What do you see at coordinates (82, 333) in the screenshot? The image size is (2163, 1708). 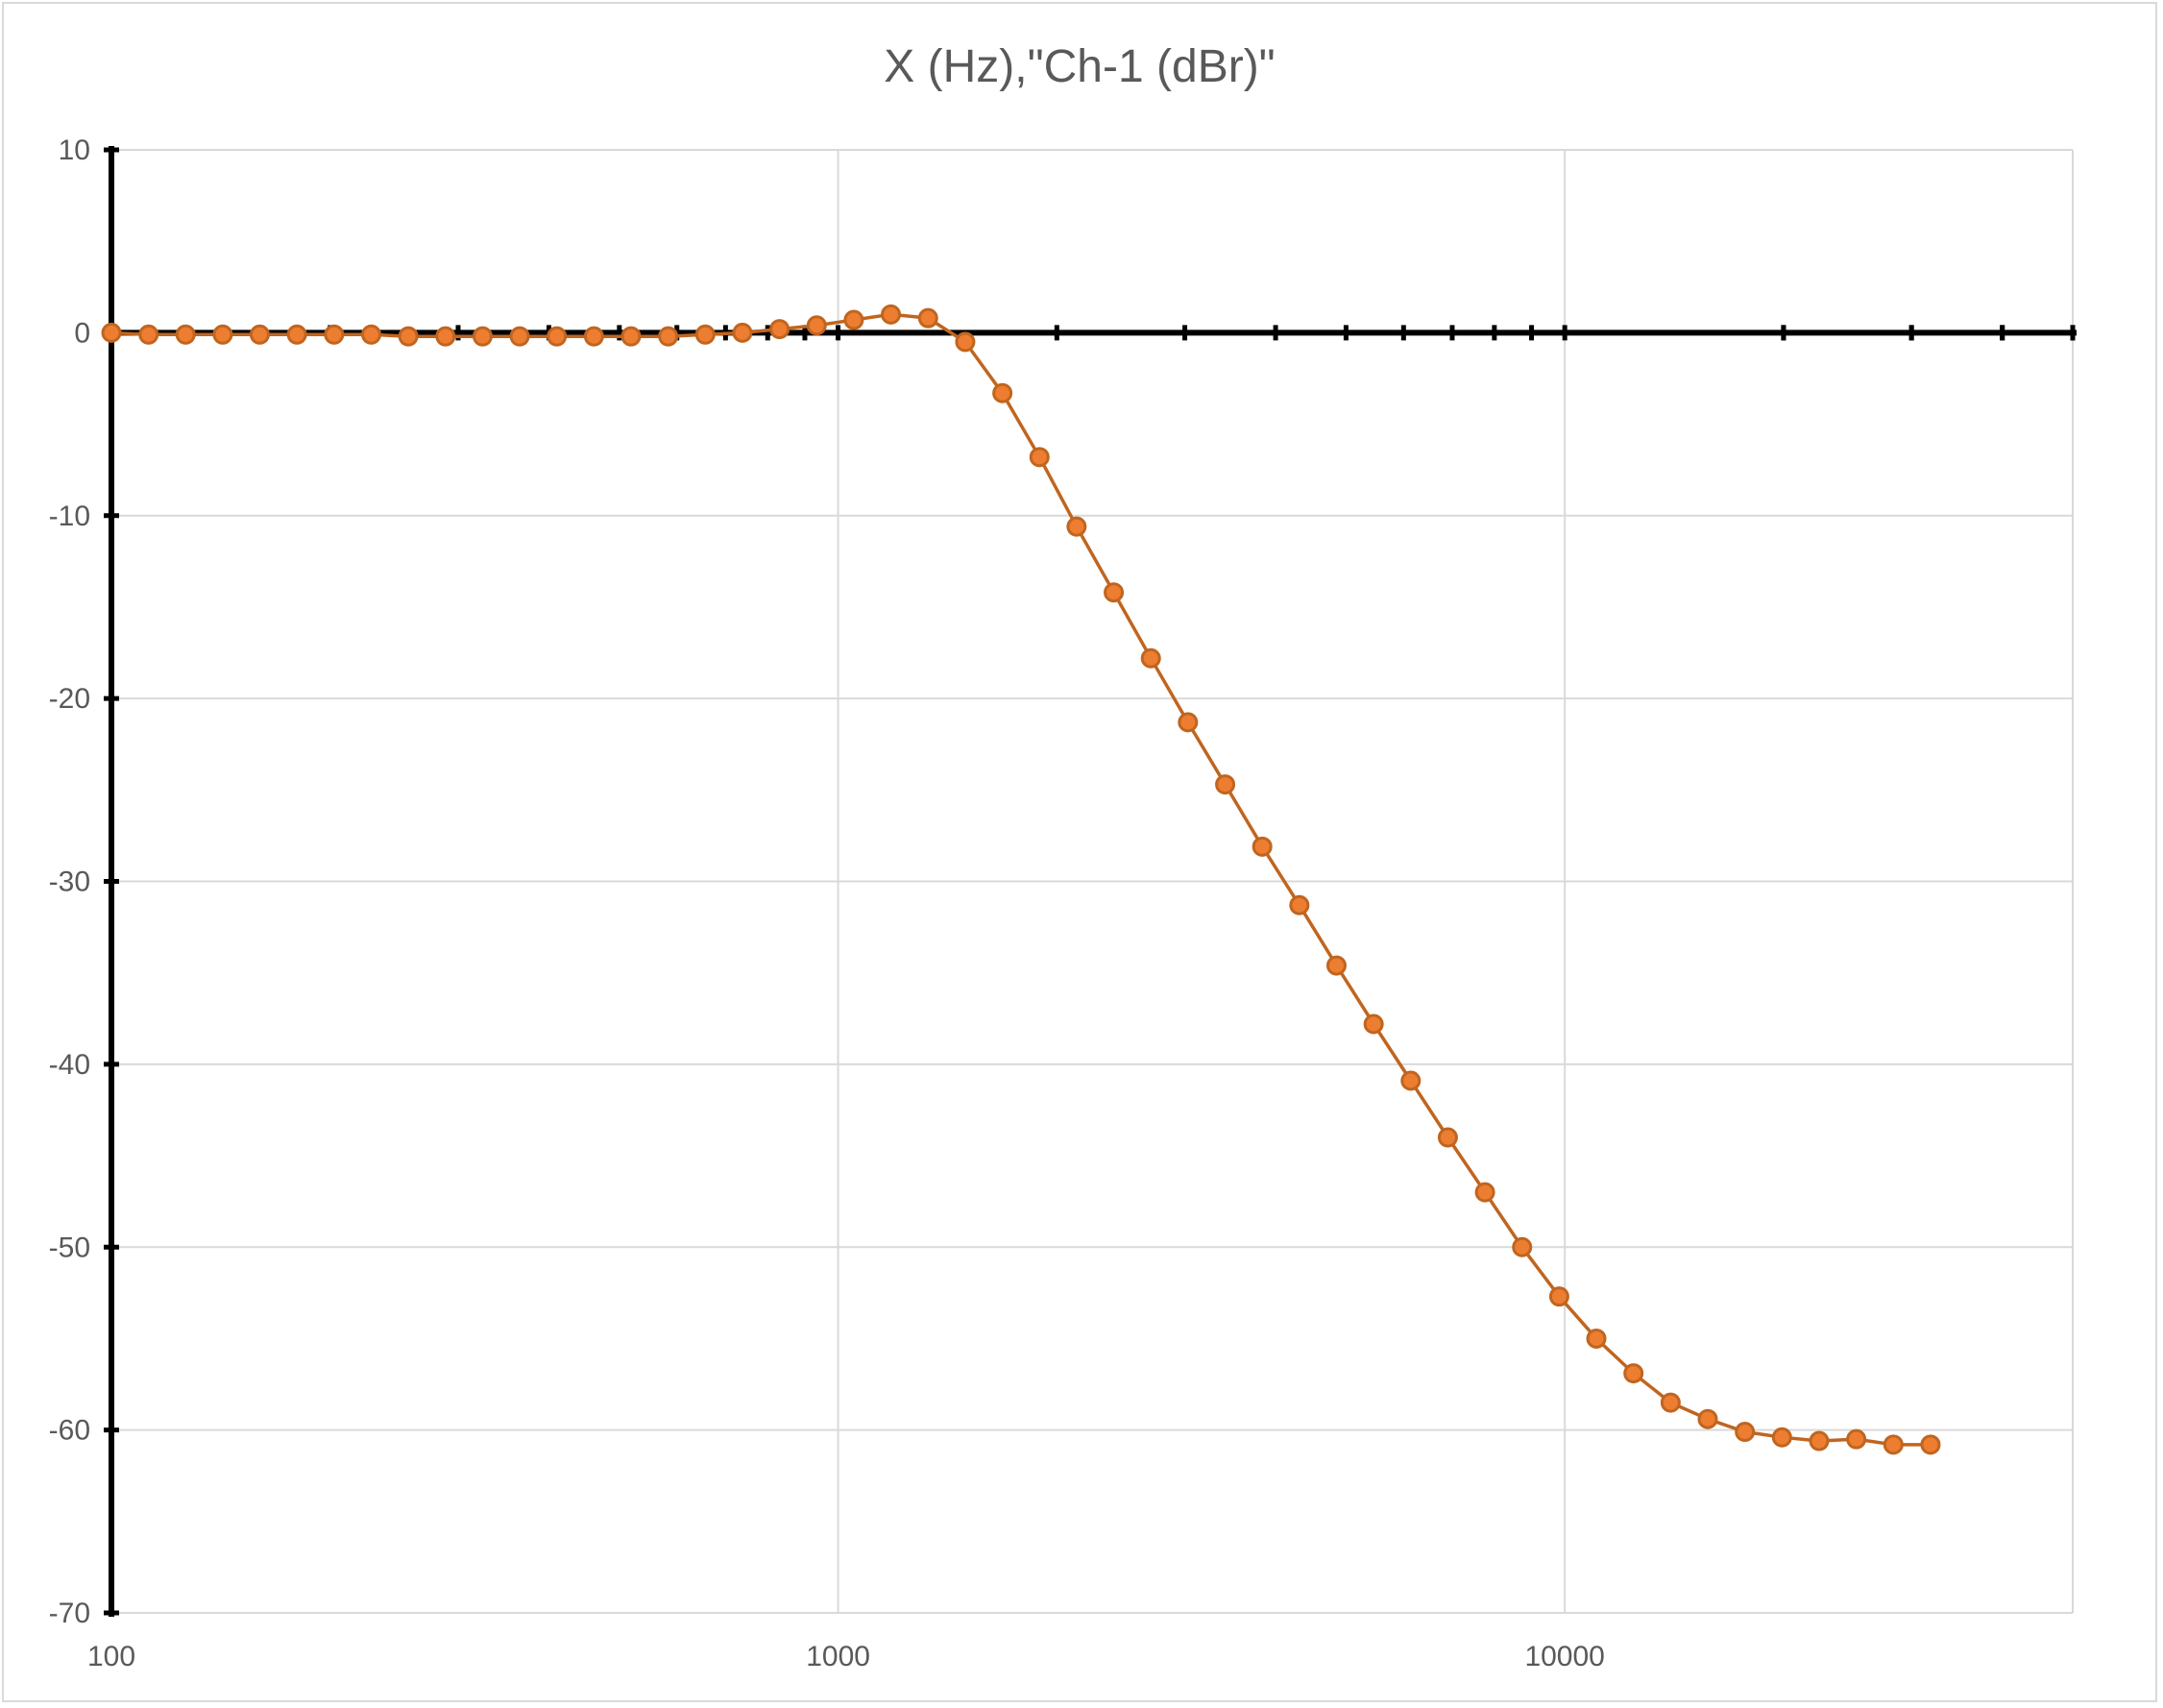 I see `y-tick-label: 0` at bounding box center [82, 333].